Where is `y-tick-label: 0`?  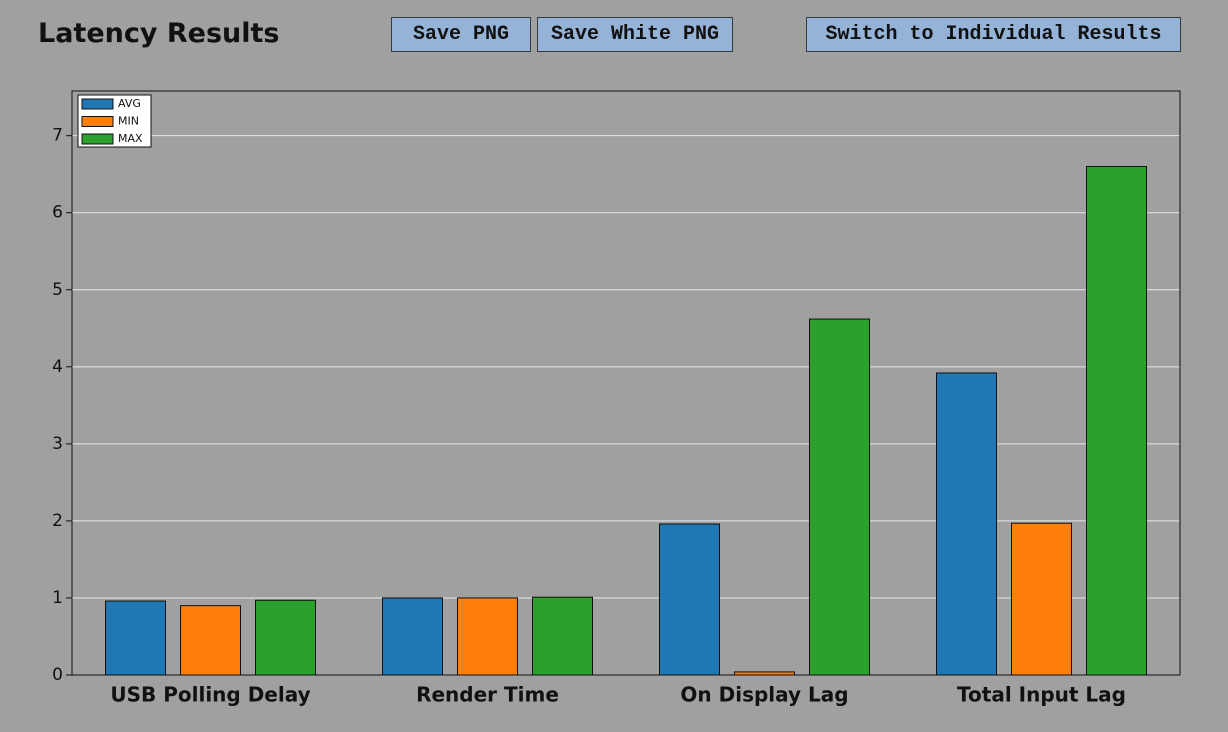
y-tick-label: 0 is located at coordinates (57, 675).